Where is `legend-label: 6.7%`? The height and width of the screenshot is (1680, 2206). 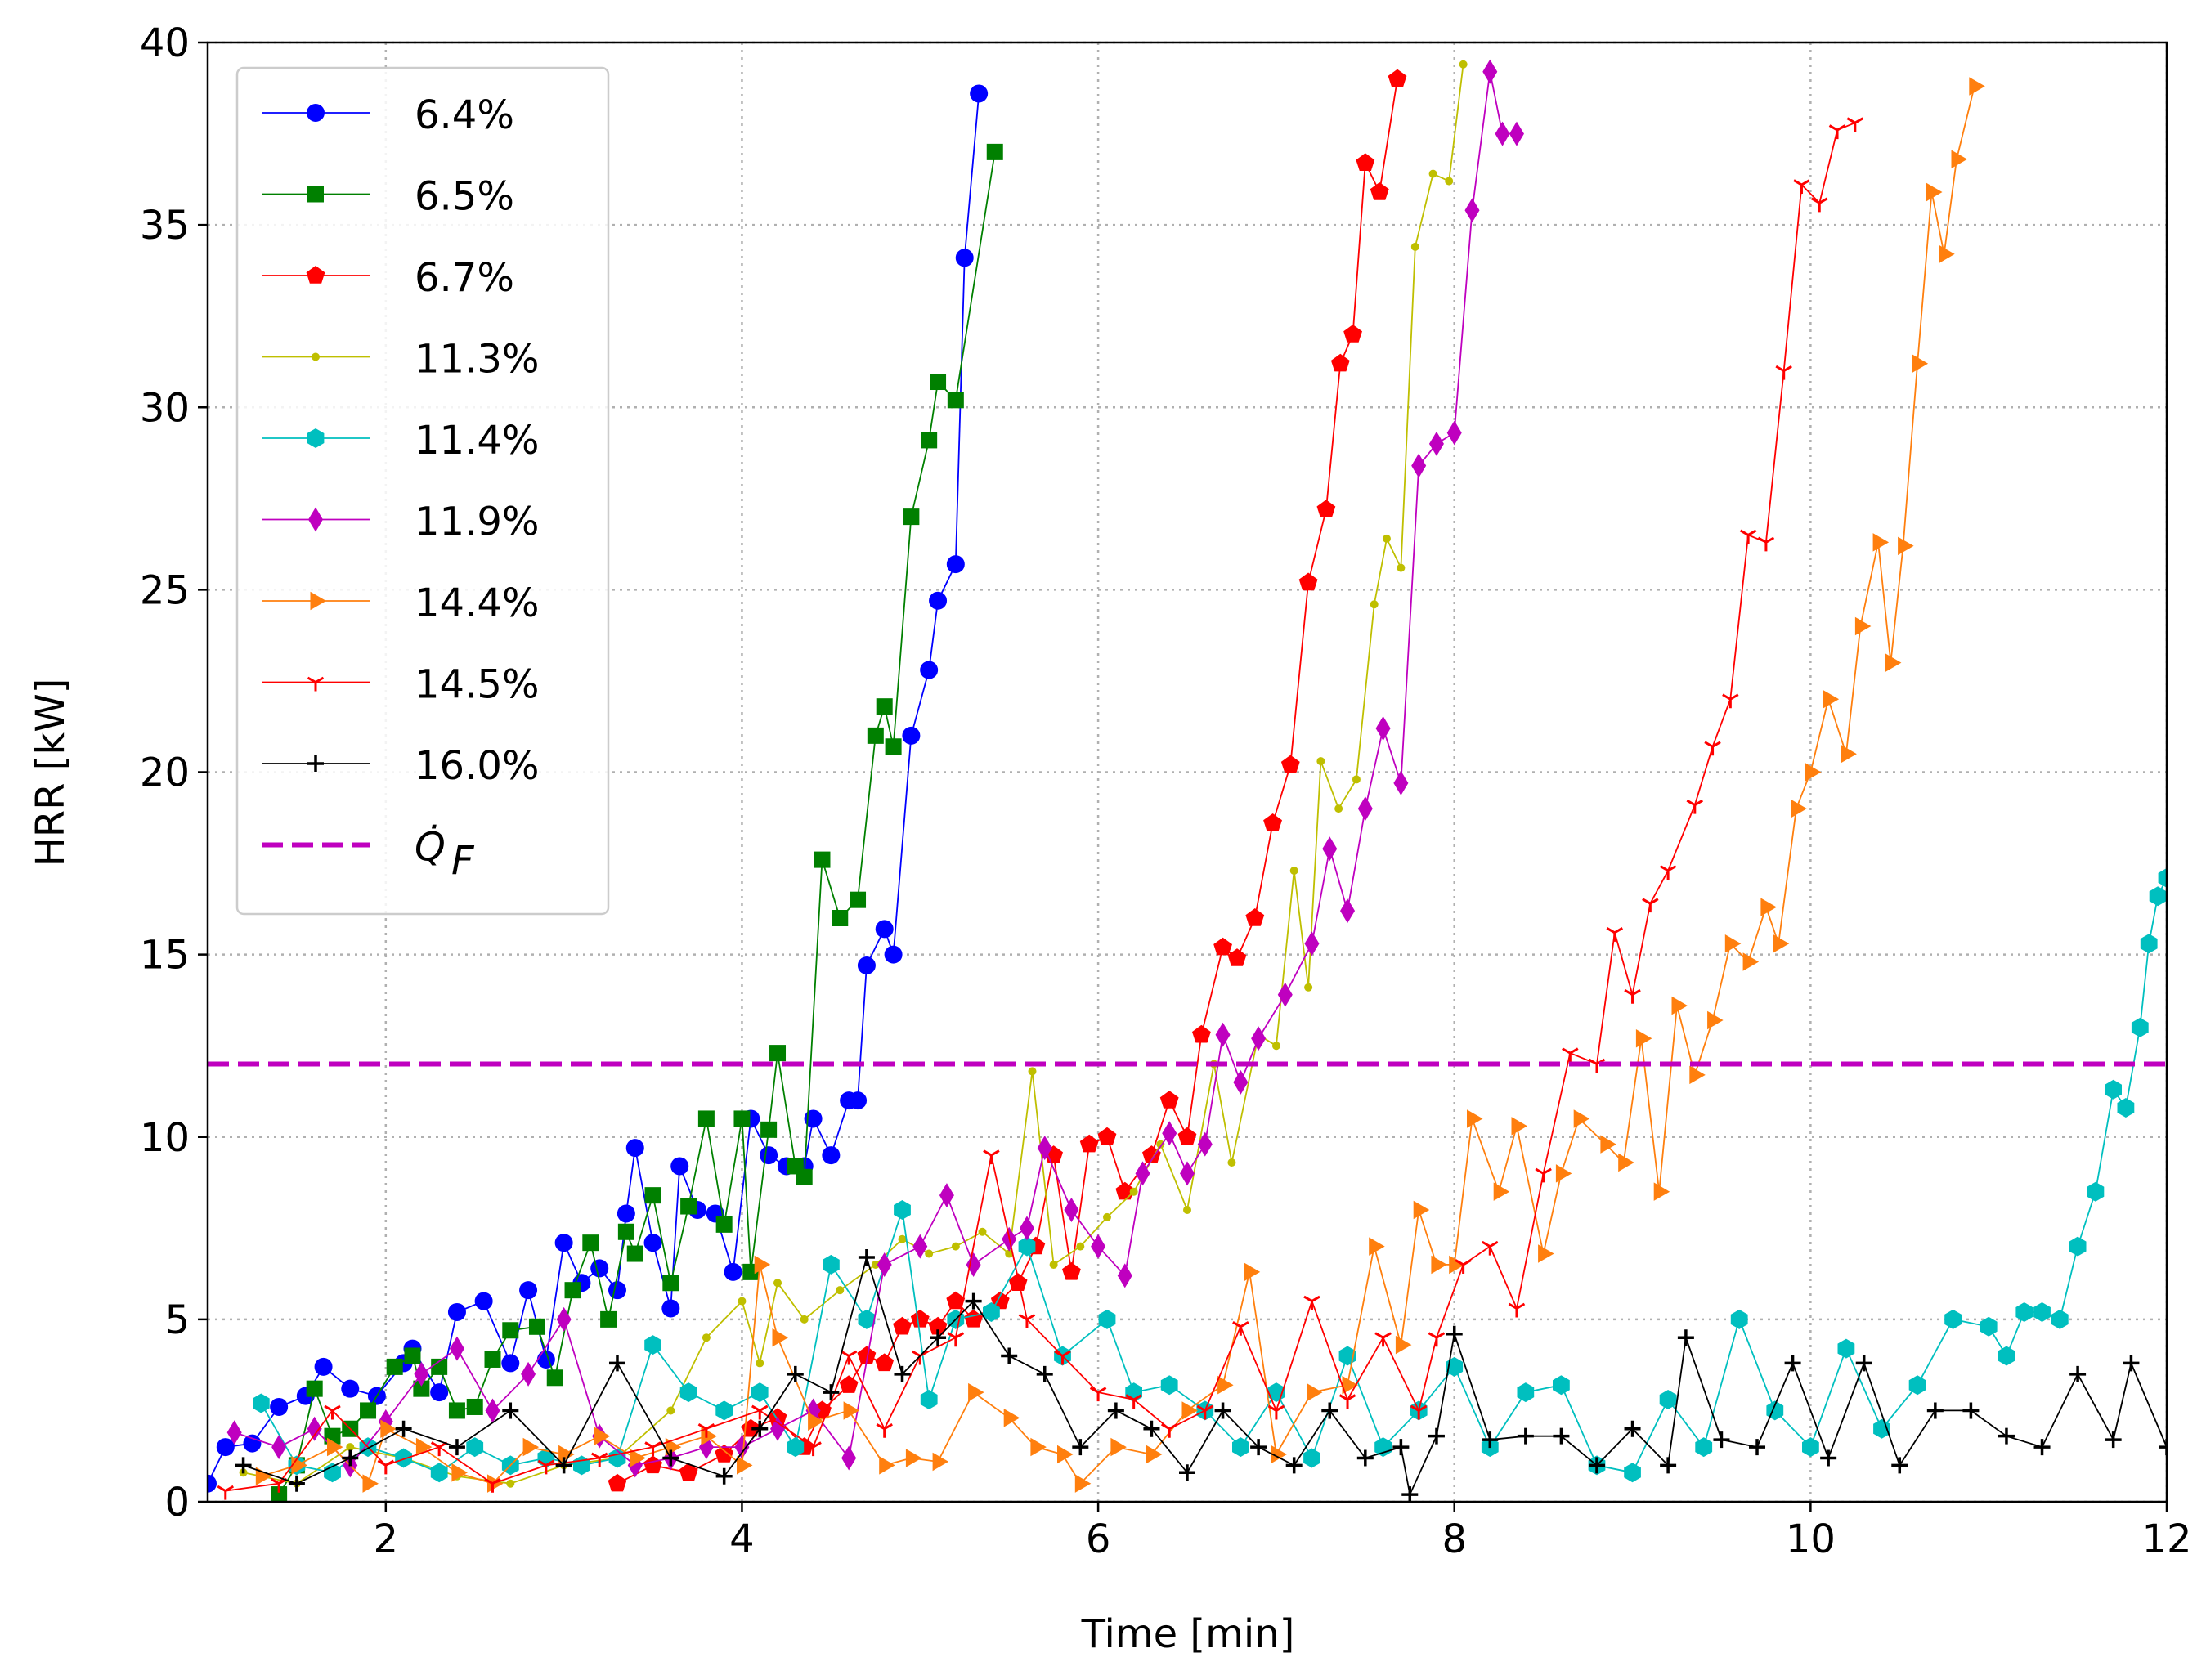 legend-label: 6.7% is located at coordinates (464, 278).